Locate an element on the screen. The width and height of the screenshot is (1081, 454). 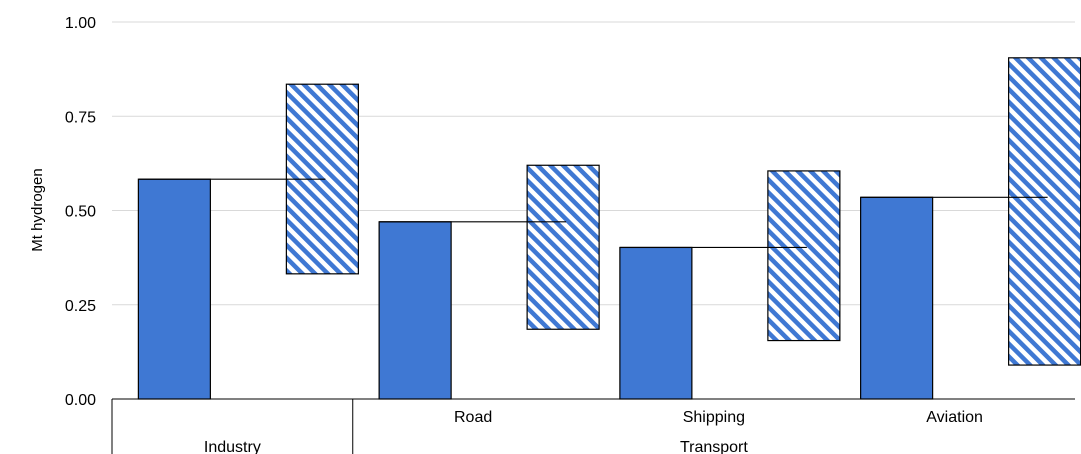
category-axis: Industry Transport Road Shipping Aviation is located at coordinates (593, 426).